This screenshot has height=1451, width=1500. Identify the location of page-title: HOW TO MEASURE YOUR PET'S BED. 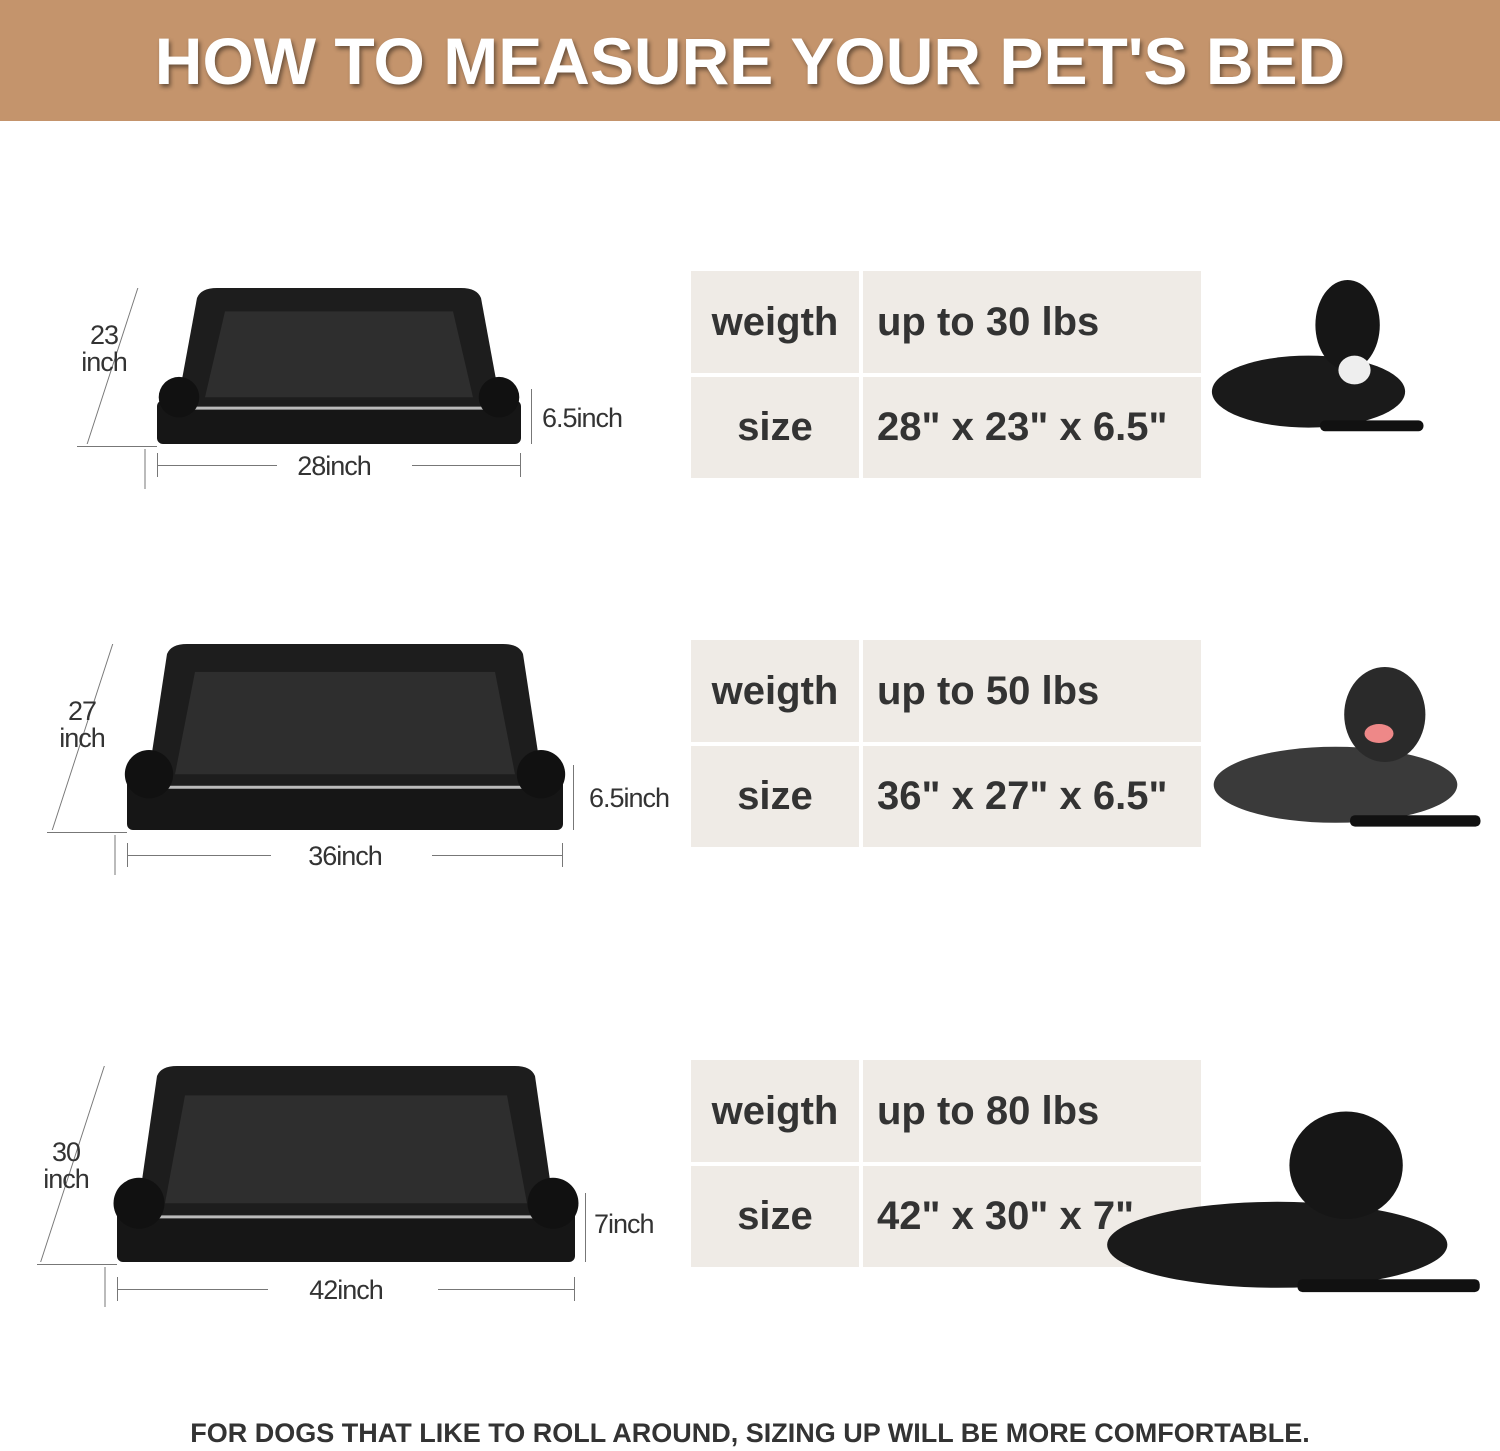
(750, 60).